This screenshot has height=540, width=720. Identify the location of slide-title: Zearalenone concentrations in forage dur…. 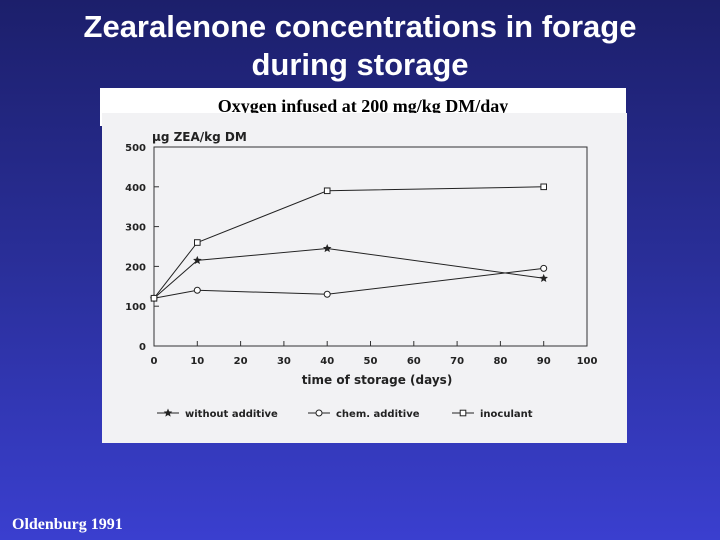
(360, 46).